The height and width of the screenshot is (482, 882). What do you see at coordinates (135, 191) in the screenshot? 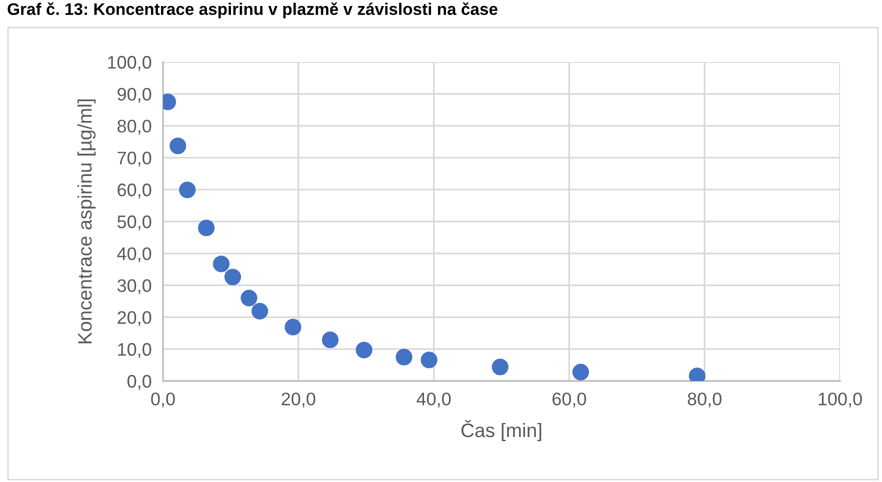
I see `y-tick-label: 60,0` at bounding box center [135, 191].